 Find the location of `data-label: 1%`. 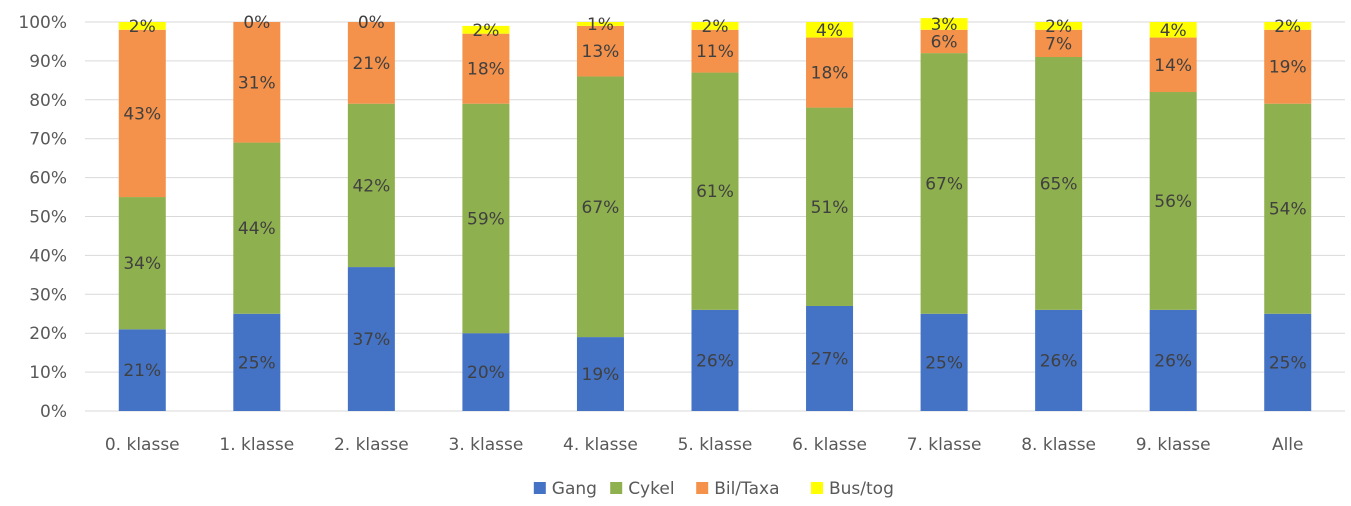

data-label: 1% is located at coordinates (600, 25).